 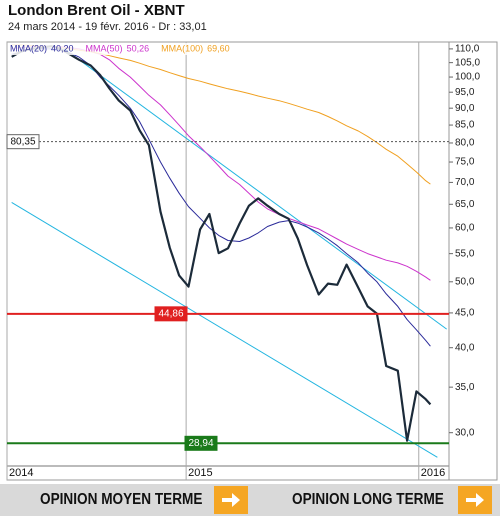 I want to click on opinion-button: OPINION MOYEN TERME, so click(x=144, y=500).